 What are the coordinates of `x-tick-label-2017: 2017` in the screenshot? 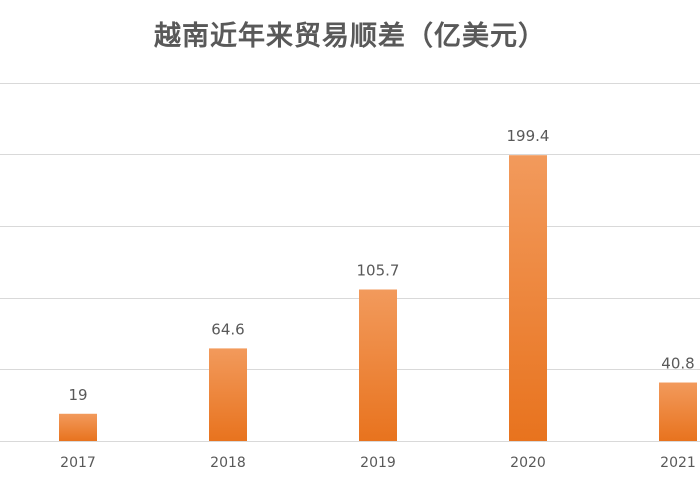 It's located at (78, 463).